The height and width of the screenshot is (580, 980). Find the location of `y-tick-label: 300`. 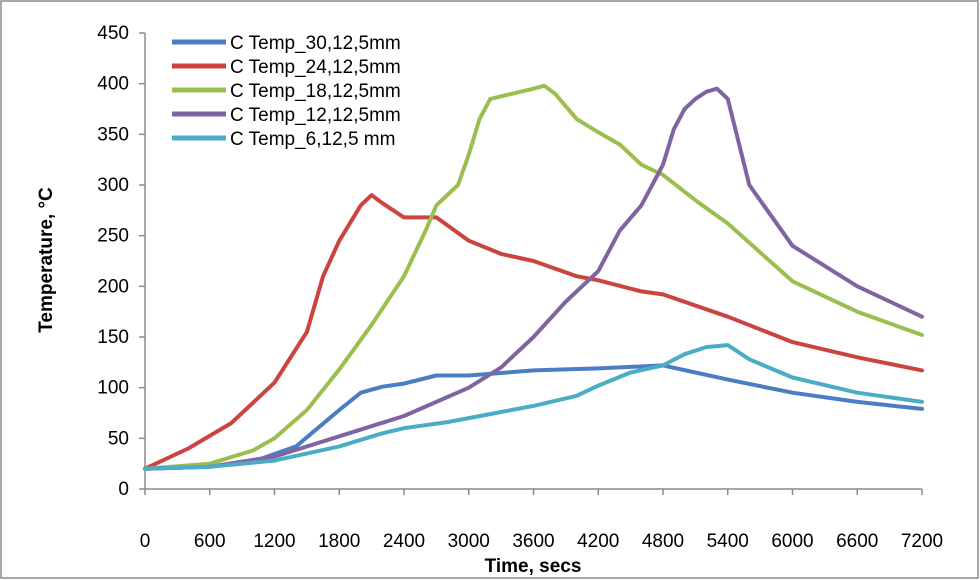

y-tick-label: 300 is located at coordinates (113, 185).